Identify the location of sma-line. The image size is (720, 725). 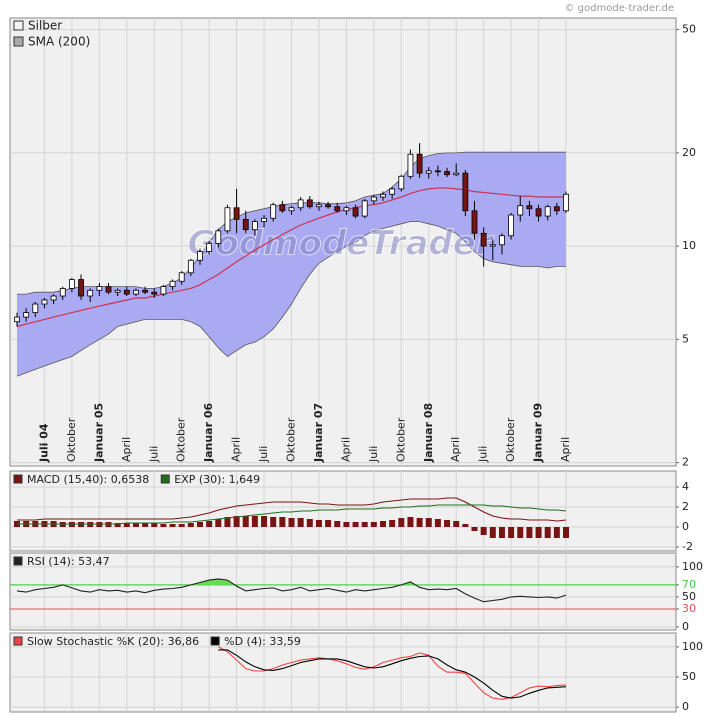
(291, 257).